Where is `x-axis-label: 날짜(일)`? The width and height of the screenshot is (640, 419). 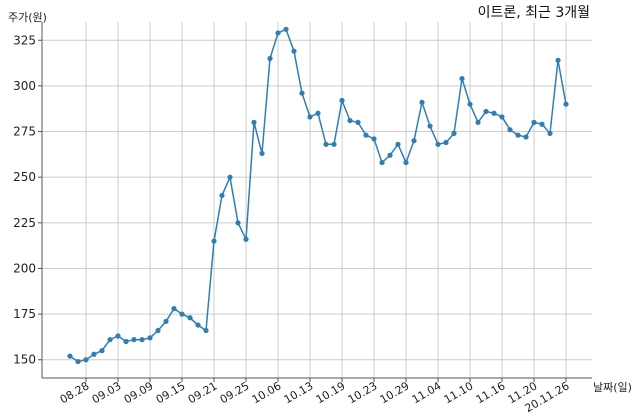 x-axis-label: 날짜(일) is located at coordinates (612, 387).